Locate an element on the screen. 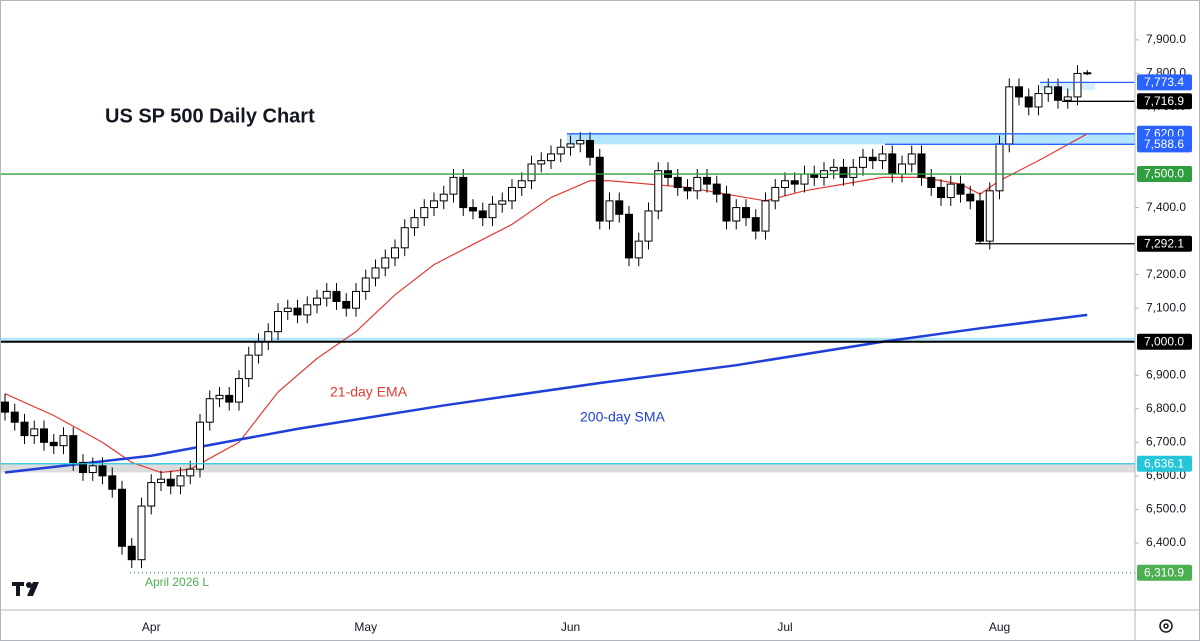 The image size is (1200, 641). x-tick-label: Jul is located at coordinates (784, 627).